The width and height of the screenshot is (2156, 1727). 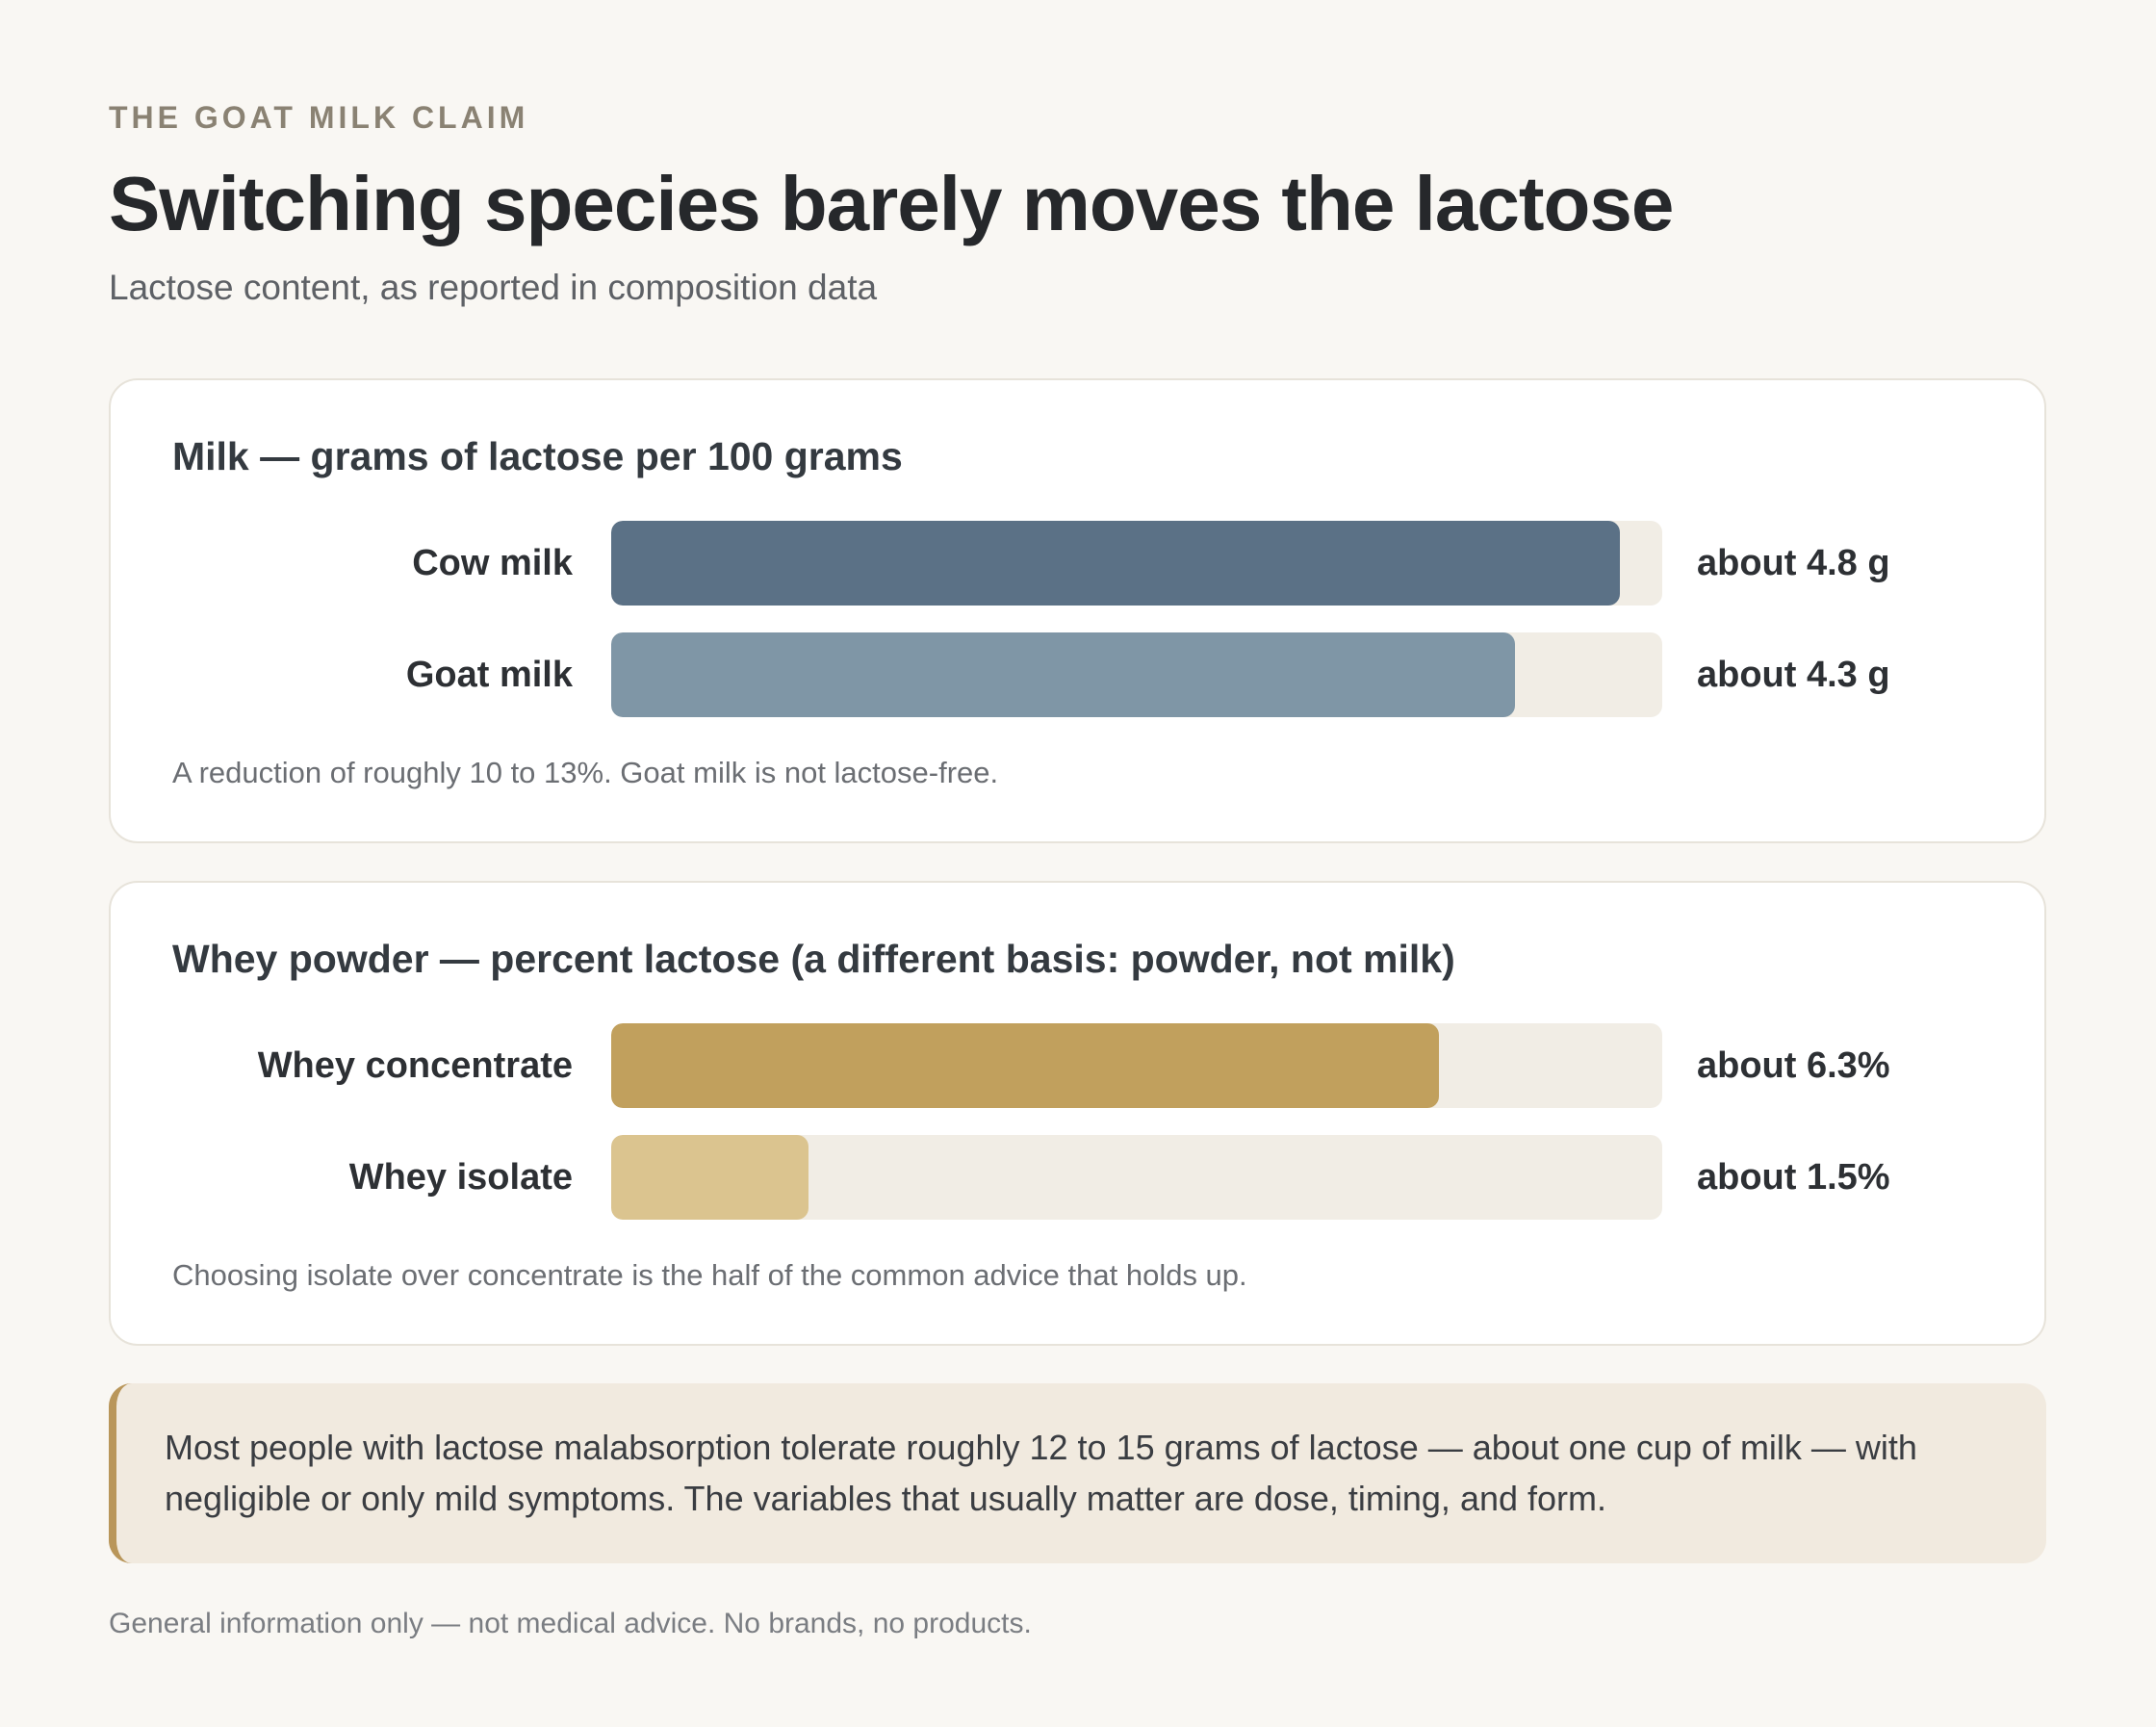 I want to click on bar-value-goat-milk: about 4.3 g, so click(x=1793, y=675).